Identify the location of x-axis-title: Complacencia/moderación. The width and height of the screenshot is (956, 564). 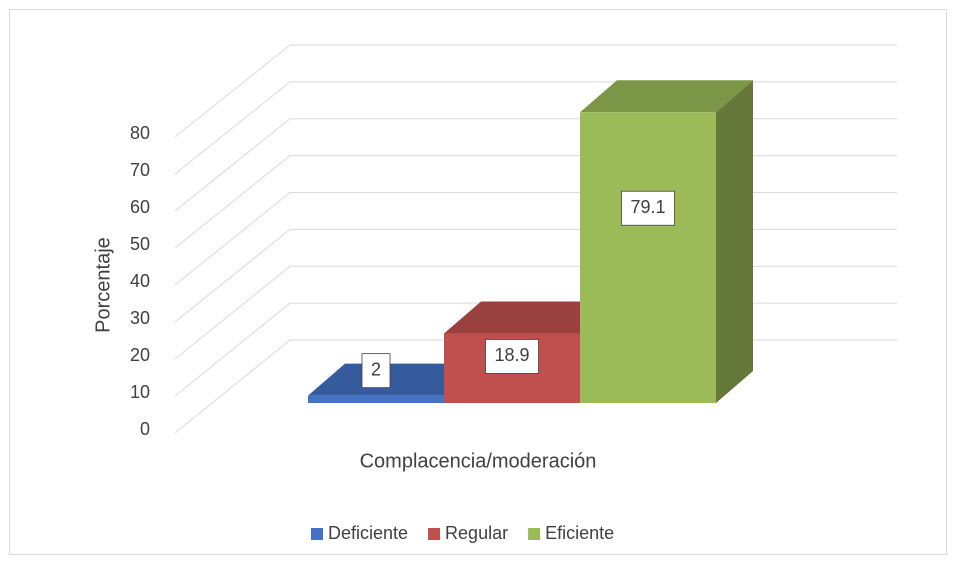
(478, 461).